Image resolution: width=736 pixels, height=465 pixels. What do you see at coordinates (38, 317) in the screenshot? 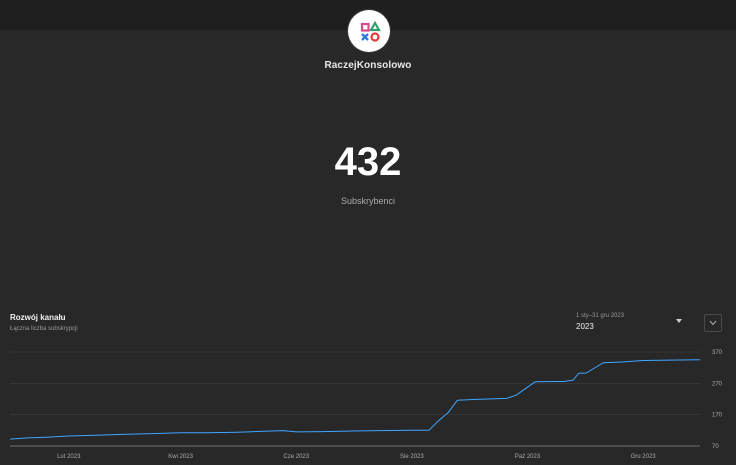
I see `chart-card-title: Rozwój kanału` at bounding box center [38, 317].